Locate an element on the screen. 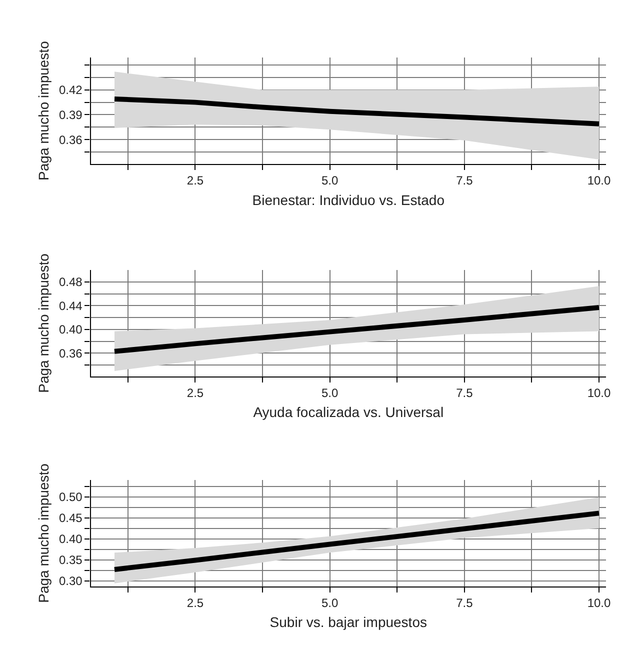 Image resolution: width=635 pixels, height=661 pixels. y-tick-label: 0.48 is located at coordinates (70, 282).